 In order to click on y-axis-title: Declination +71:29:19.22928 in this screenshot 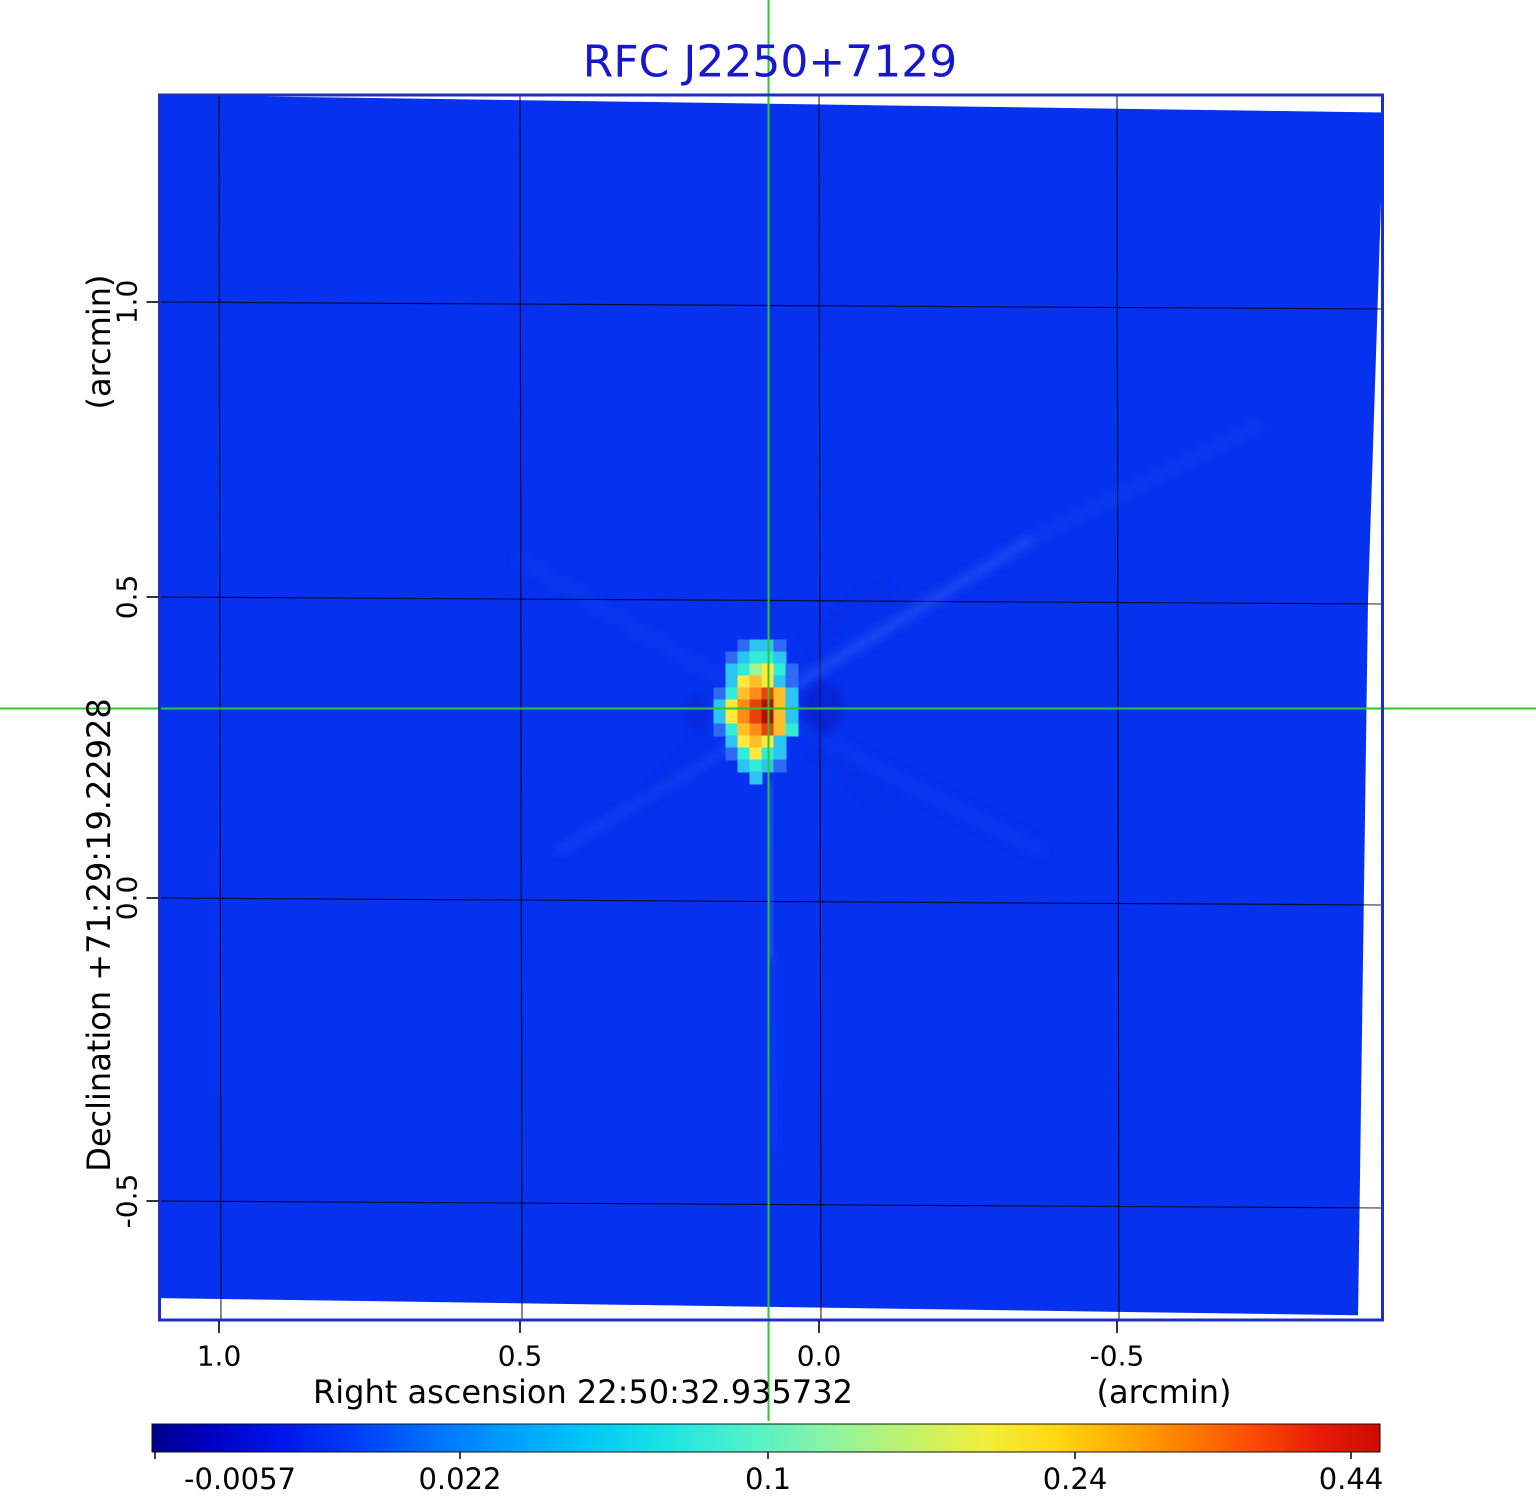, I will do `click(99, 935)`.